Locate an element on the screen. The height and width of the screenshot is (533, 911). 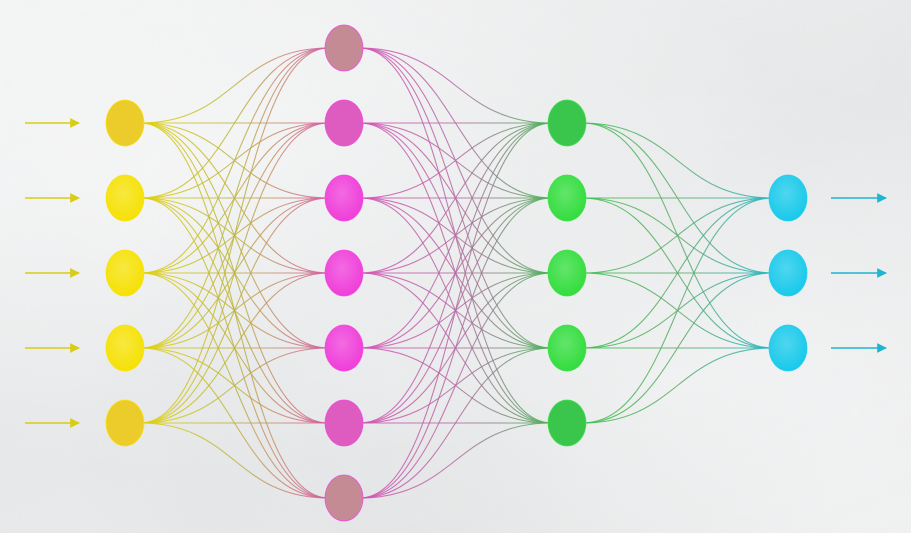
edge-l0n1-l1n0 is located at coordinates (234, 123).